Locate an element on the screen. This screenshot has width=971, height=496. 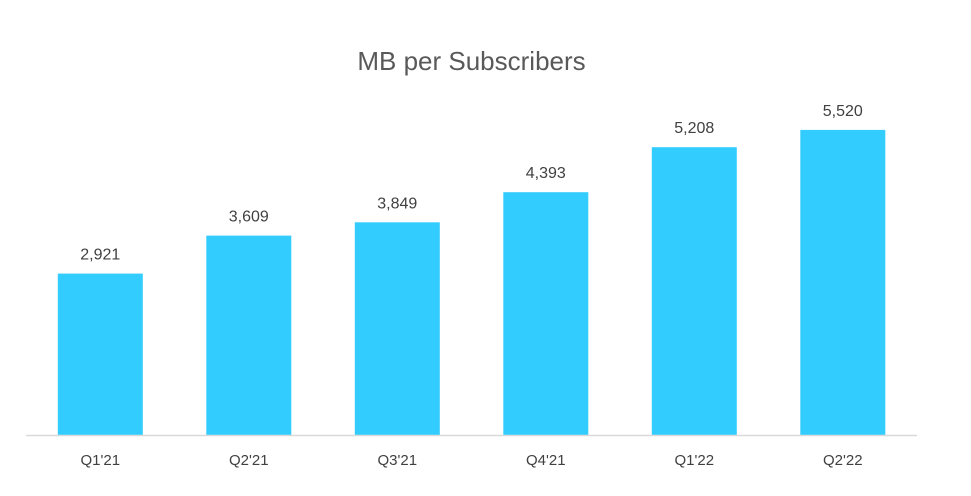
x-tick-label-3: Q4'21 is located at coordinates (546, 460).